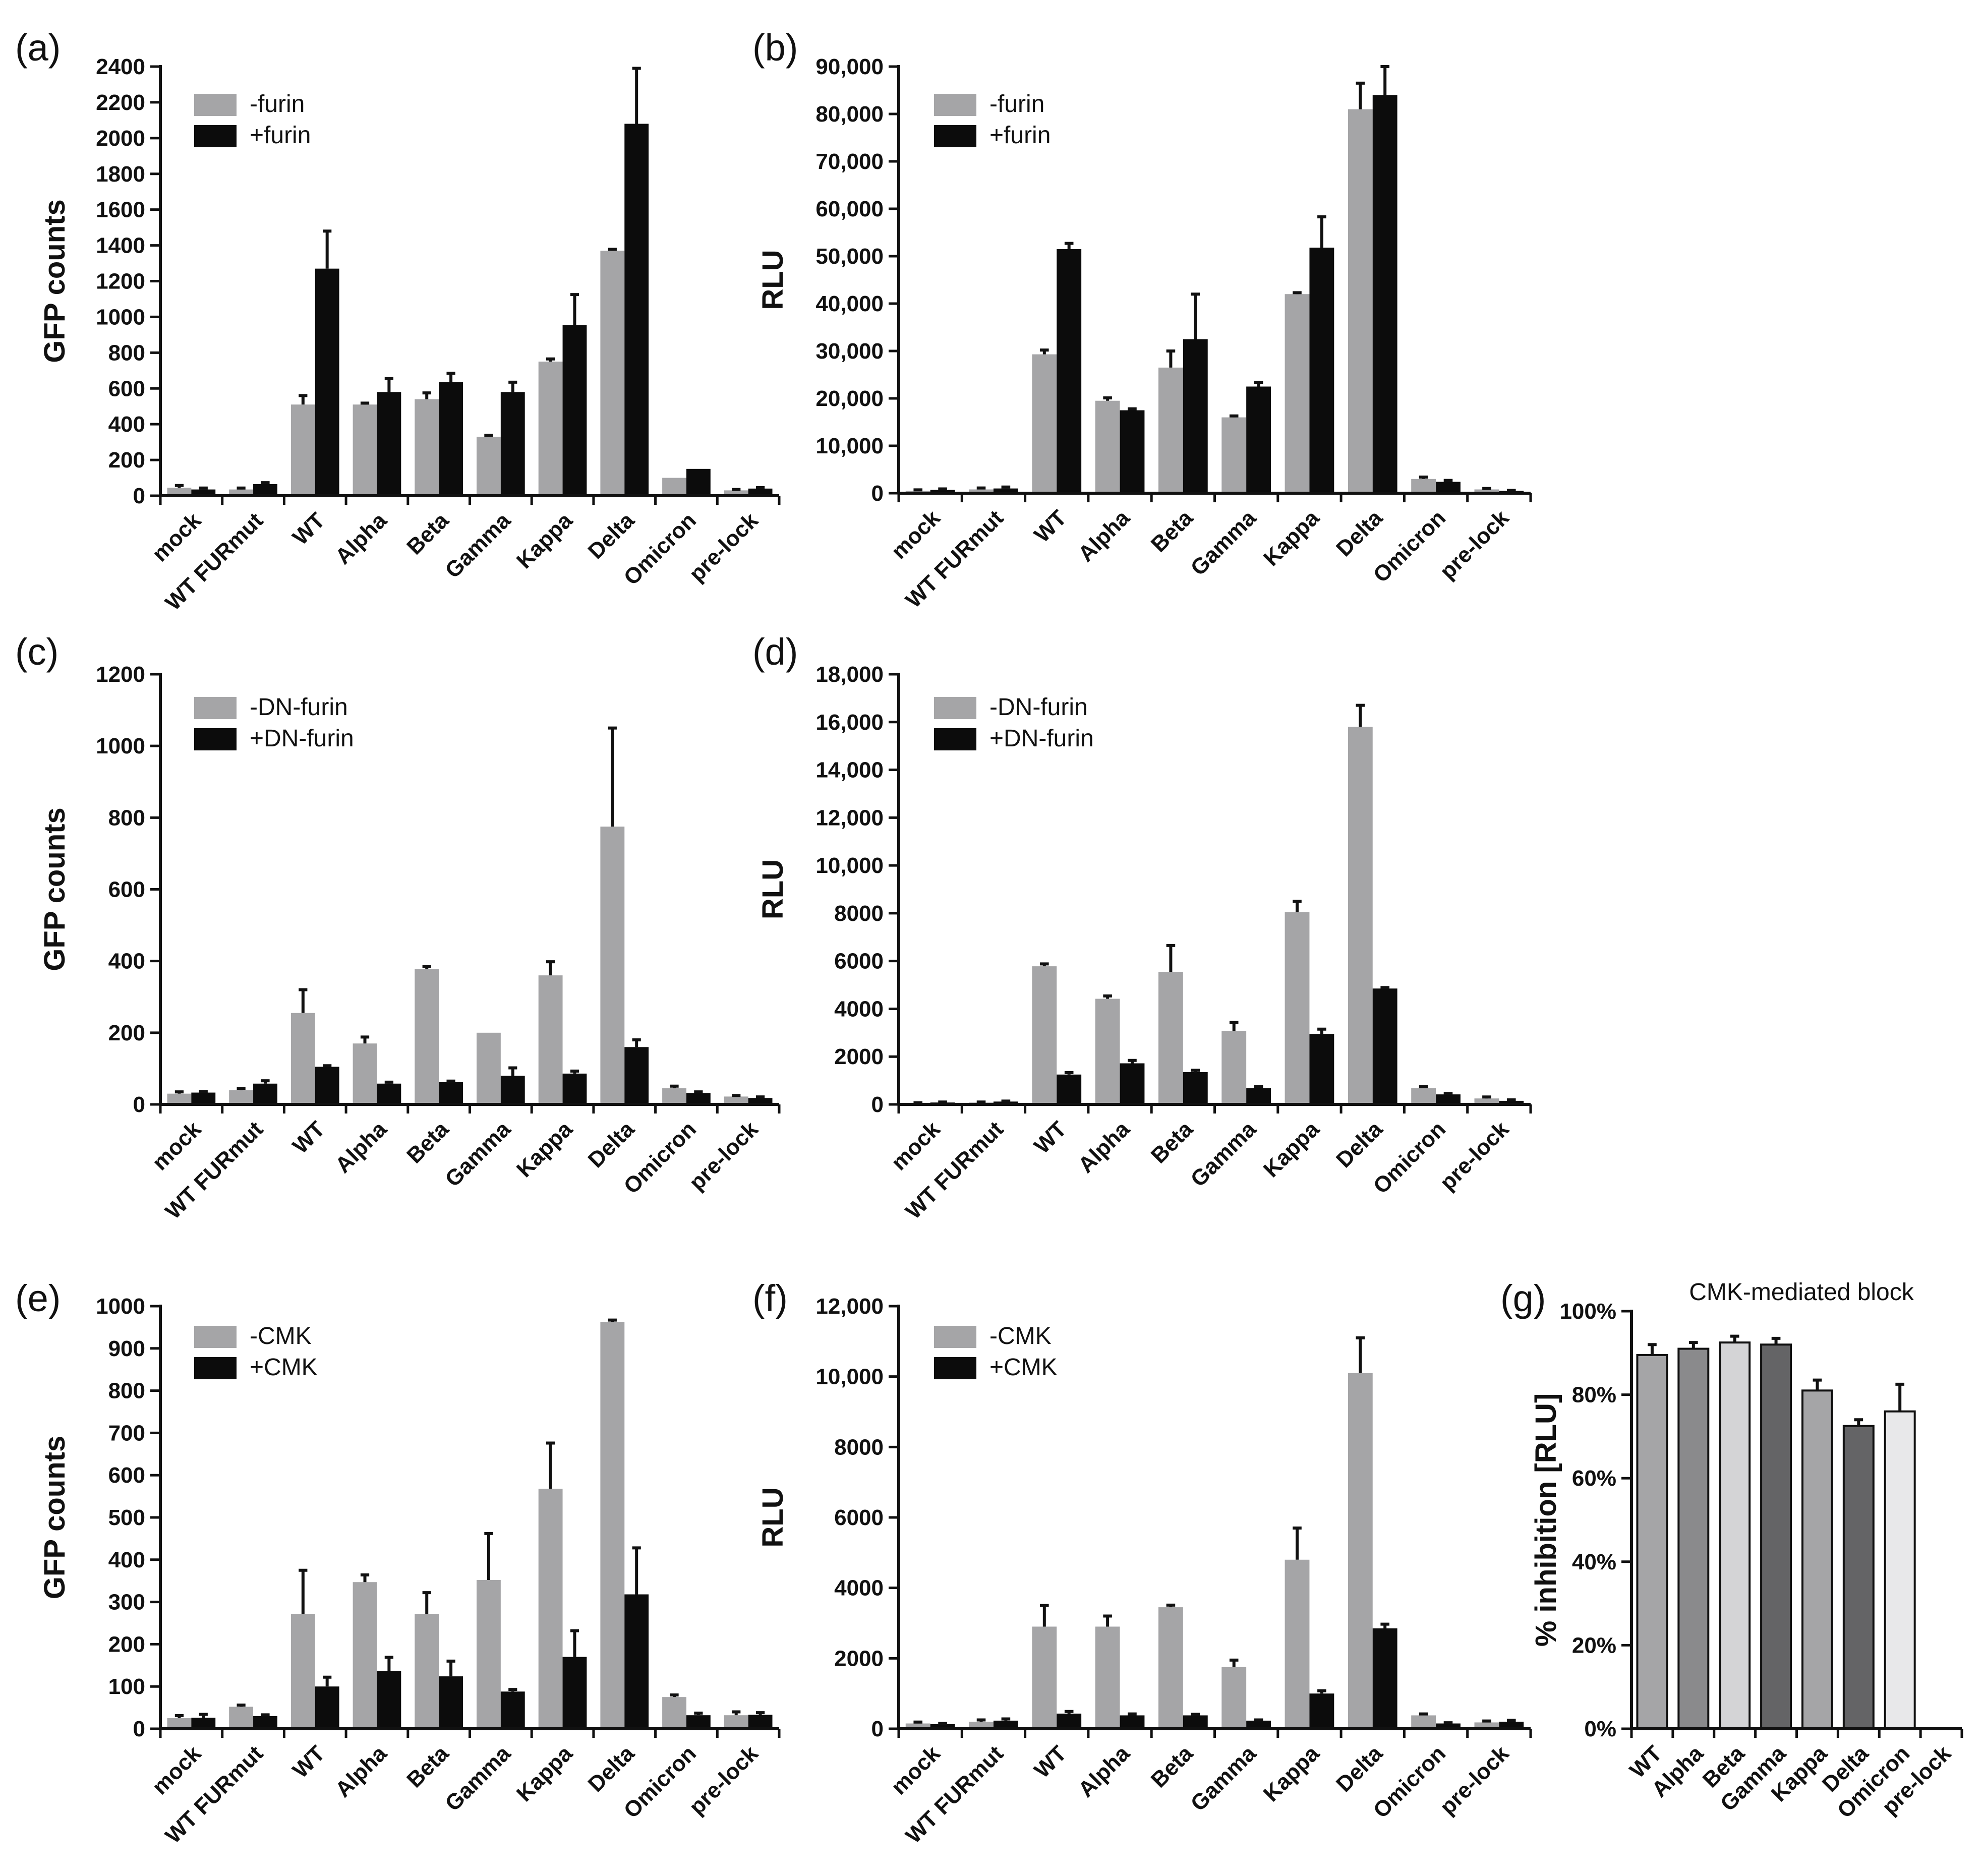 The width and height of the screenshot is (1982, 1876). I want to click on x-tick-label: pre-lock, so click(723, 1780).